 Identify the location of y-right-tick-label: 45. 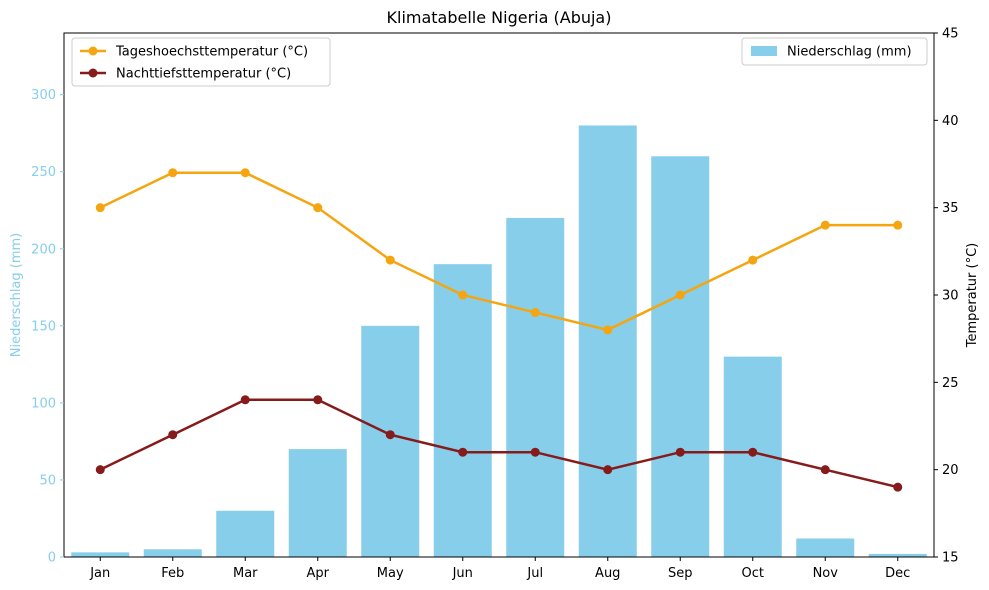
(950, 34).